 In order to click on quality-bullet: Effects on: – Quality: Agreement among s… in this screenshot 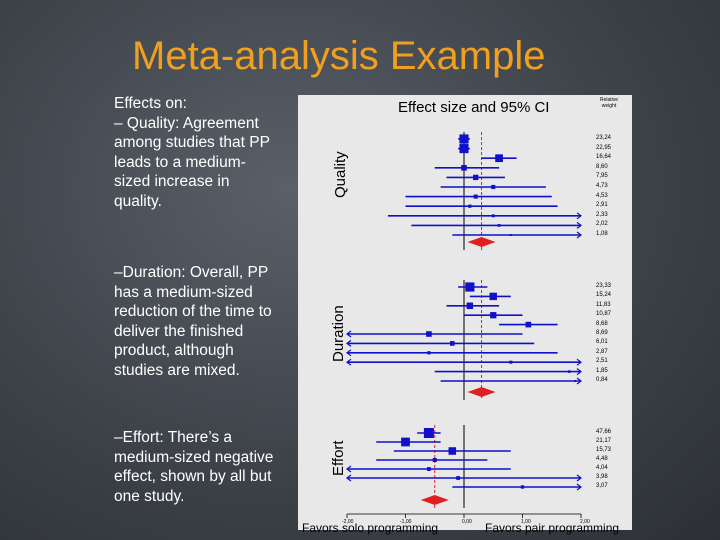, I will do `click(199, 152)`.